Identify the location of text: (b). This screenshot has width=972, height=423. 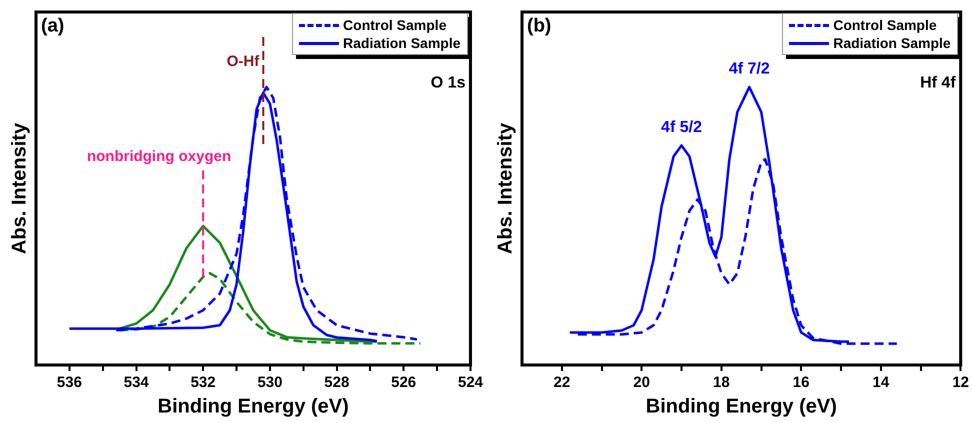
(539, 26).